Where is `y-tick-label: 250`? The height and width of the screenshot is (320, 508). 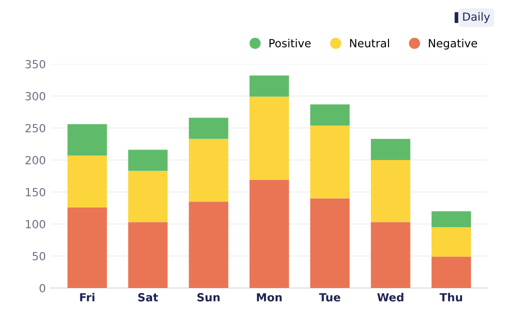
y-tick-label: 250 is located at coordinates (36, 128).